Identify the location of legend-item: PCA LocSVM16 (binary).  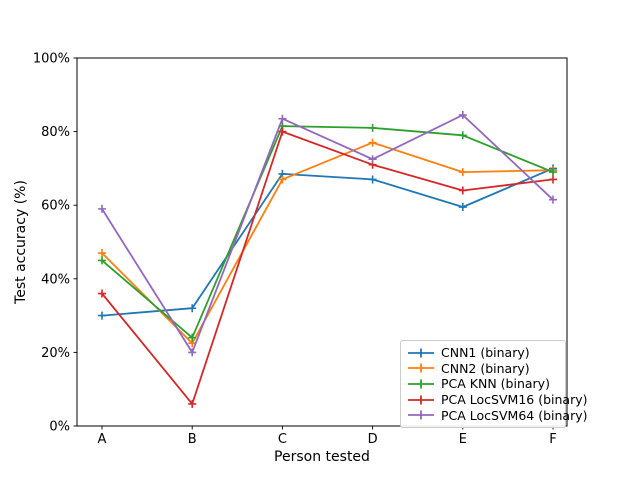
(497, 400).